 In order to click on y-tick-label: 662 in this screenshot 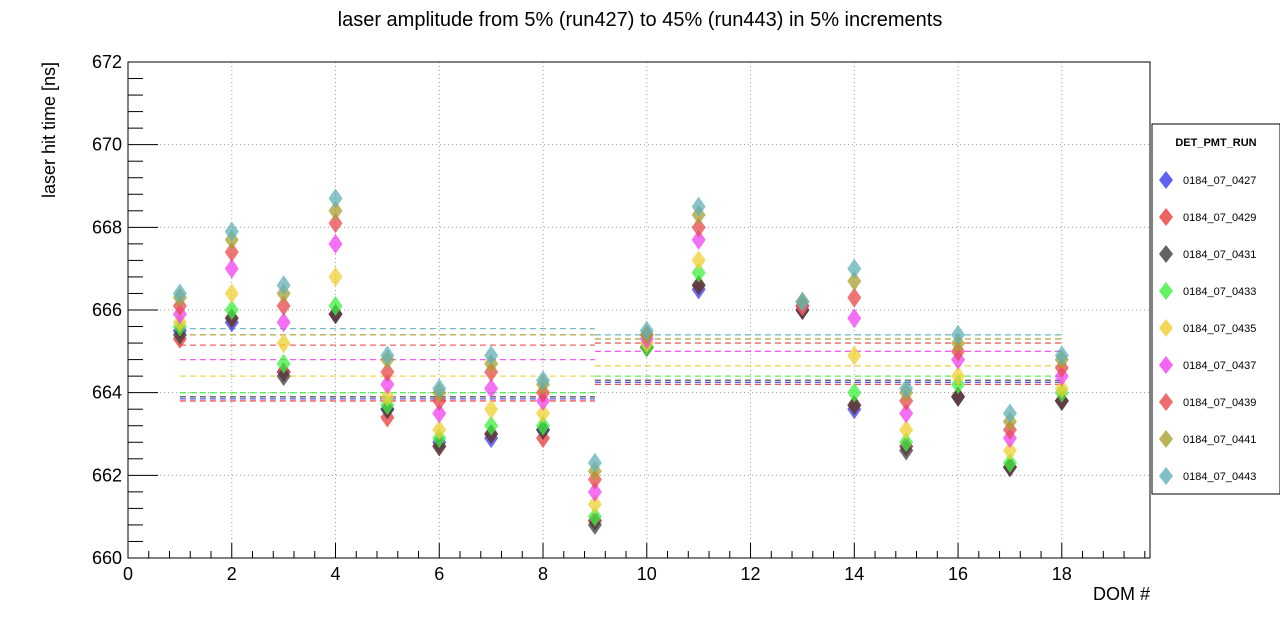, I will do `click(107, 475)`.